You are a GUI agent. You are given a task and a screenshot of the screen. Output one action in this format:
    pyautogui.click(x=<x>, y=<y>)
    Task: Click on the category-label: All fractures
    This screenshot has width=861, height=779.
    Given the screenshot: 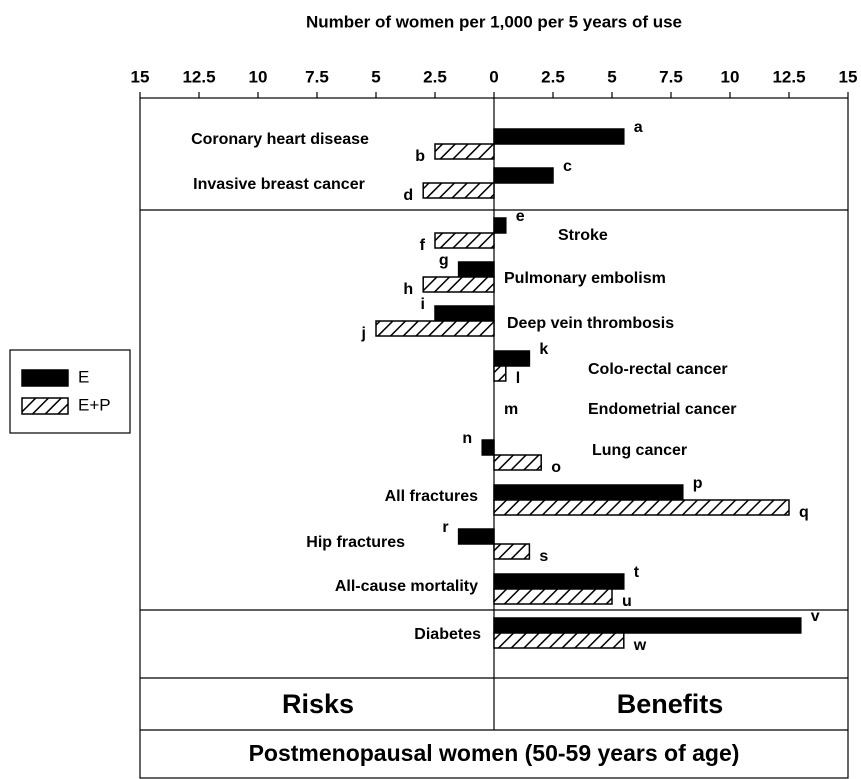 What is the action you would take?
    pyautogui.click(x=431, y=496)
    